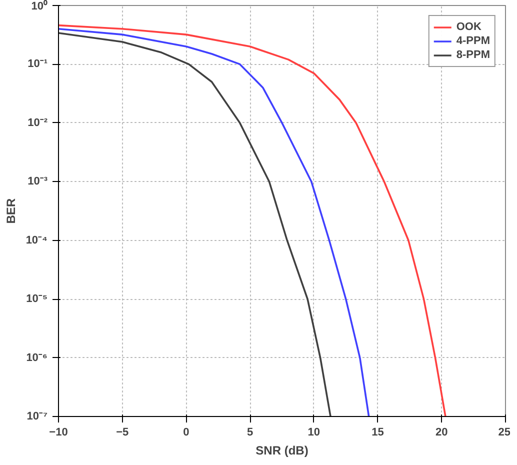 The width and height of the screenshot is (517, 465). What do you see at coordinates (11, 211) in the screenshot?
I see `y-axis-title: BER` at bounding box center [11, 211].